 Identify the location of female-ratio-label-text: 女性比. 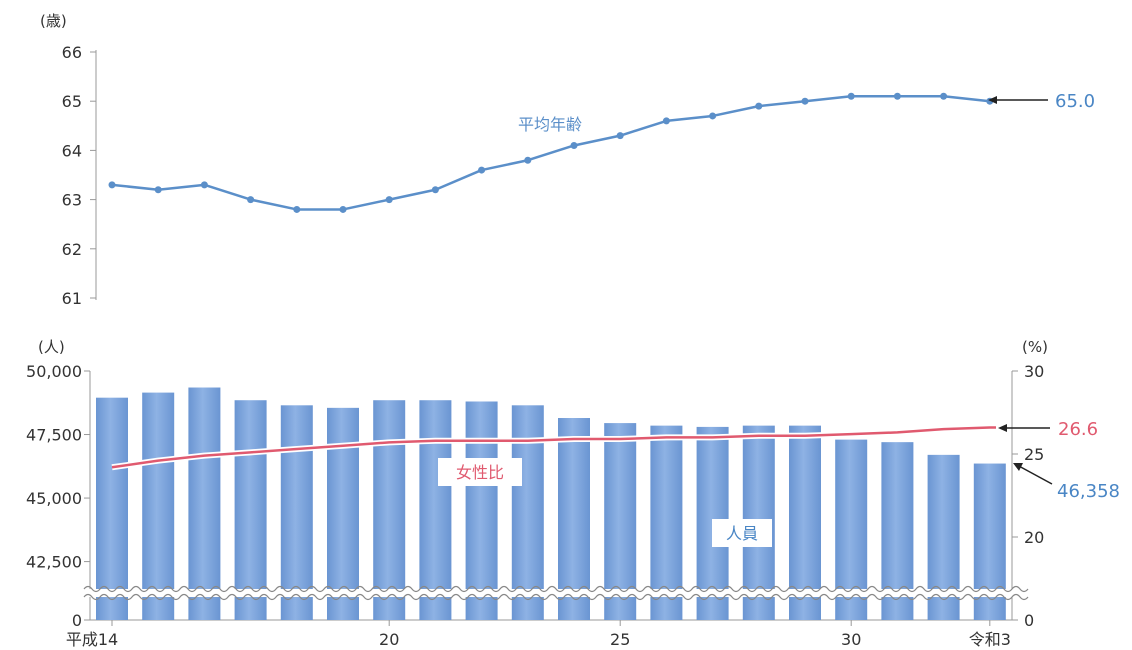
(480, 472).